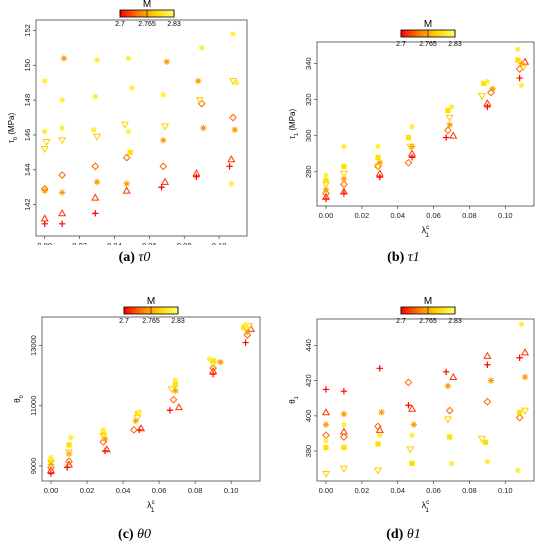 This screenshot has width=538, height=550. Describe the element at coordinates (308, 416) in the screenshot. I see `y-tick-label: 400` at that location.